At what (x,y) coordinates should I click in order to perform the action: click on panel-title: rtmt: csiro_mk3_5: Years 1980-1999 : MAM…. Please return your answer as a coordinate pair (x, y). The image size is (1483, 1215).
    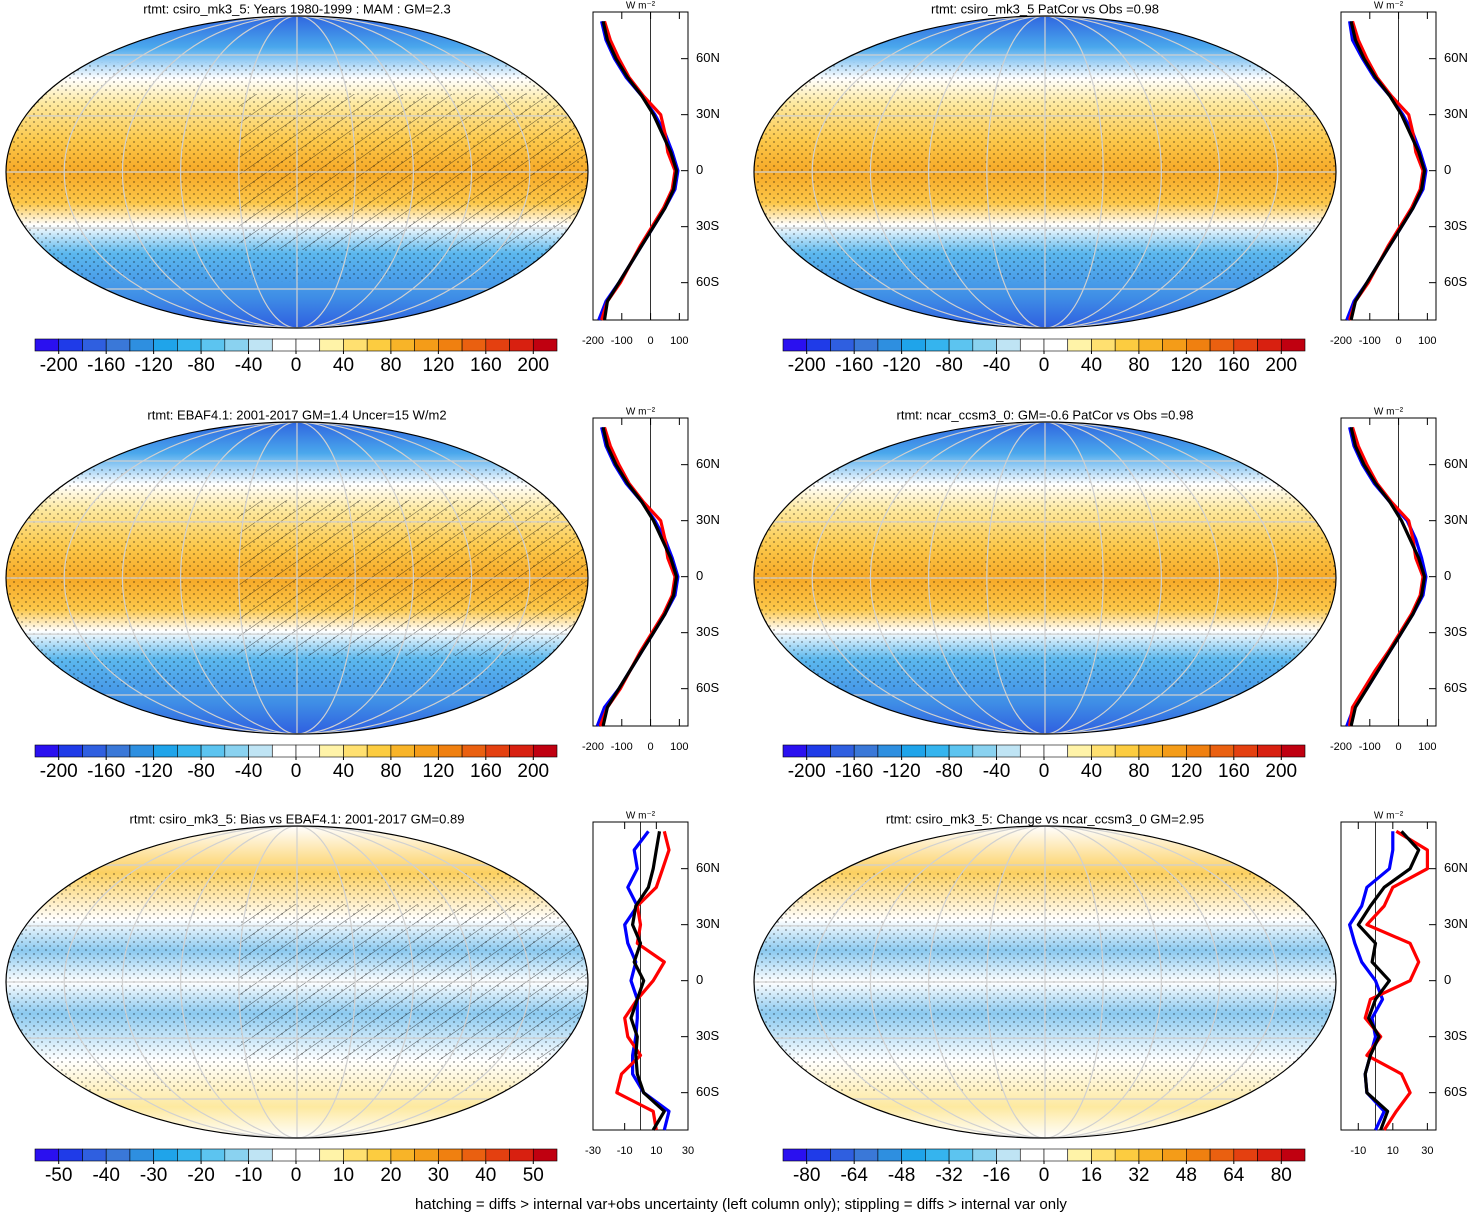
    Looking at the image, I should click on (296, 8).